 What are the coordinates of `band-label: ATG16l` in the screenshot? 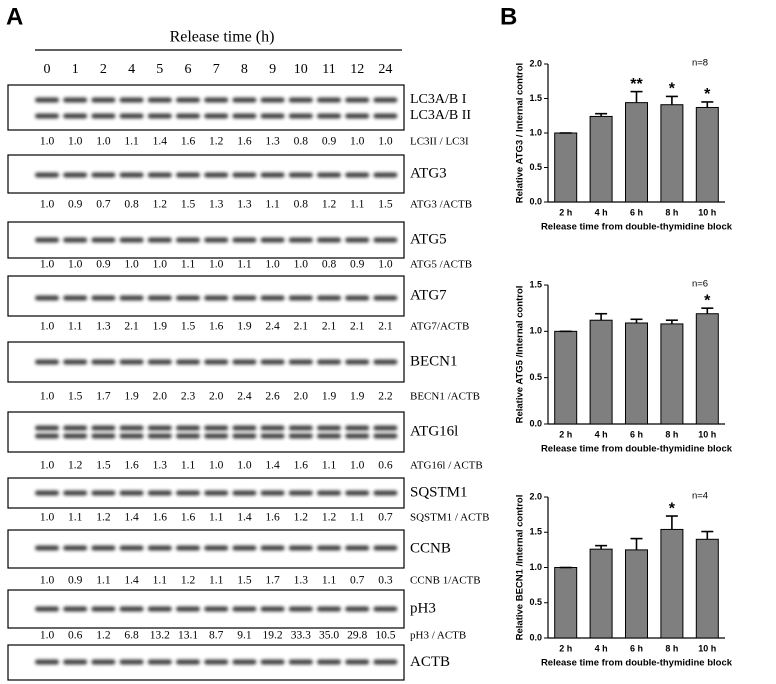 It's located at (434, 431).